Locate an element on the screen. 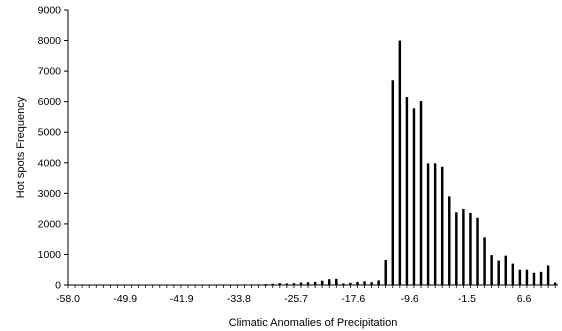  x-tick-label: -33.8 is located at coordinates (239, 299).